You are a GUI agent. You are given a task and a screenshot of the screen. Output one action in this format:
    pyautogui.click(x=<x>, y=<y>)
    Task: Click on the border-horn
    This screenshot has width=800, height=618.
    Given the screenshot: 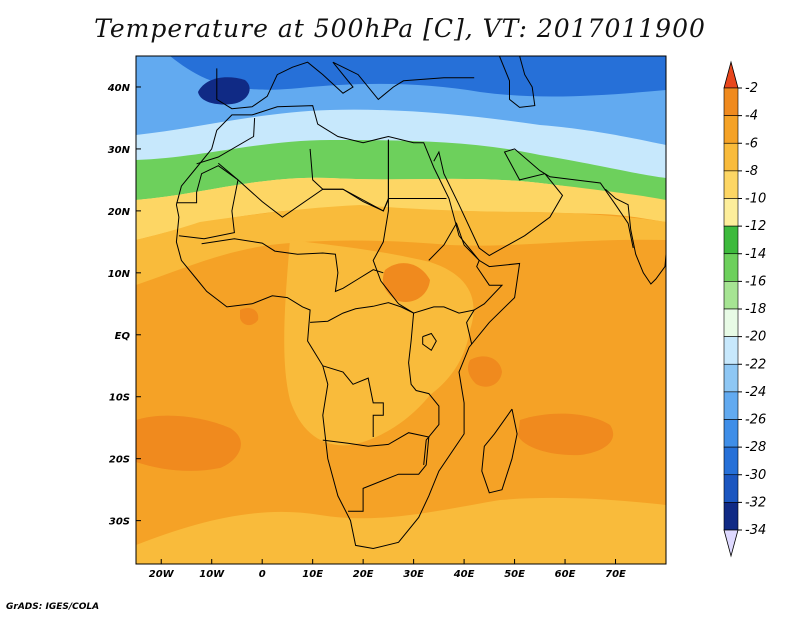 What is the action you would take?
    pyautogui.click(x=466, y=283)
    